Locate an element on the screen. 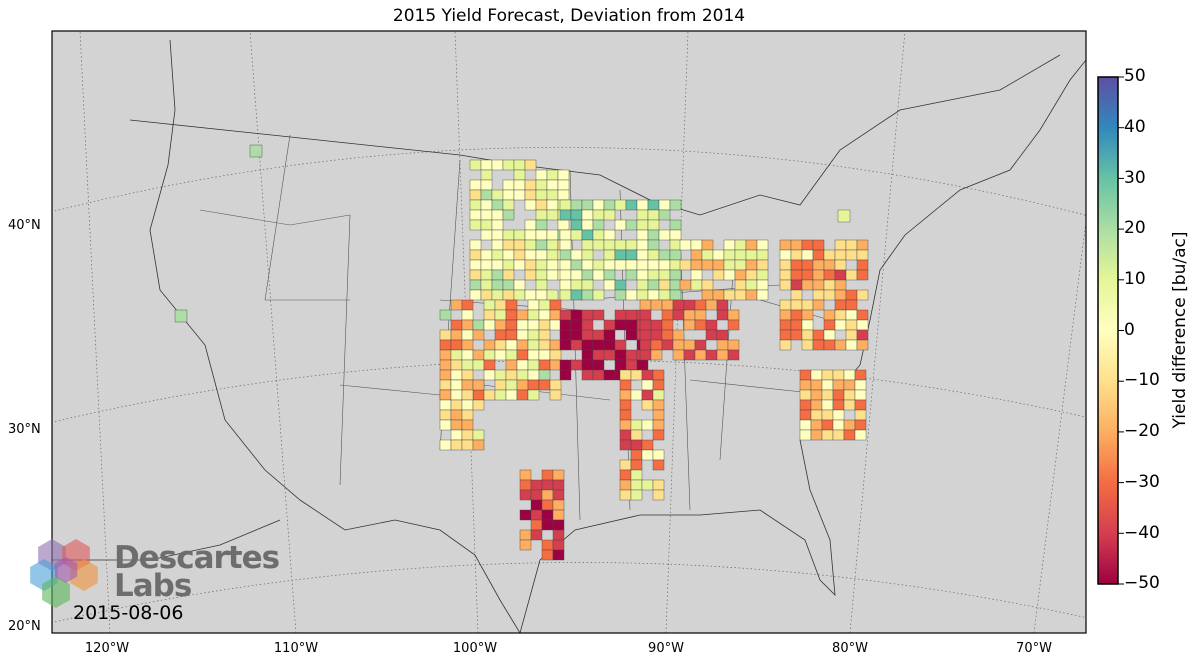 The width and height of the screenshot is (1200, 666). colorbar-tick-label: 50 is located at coordinates (1135, 76).